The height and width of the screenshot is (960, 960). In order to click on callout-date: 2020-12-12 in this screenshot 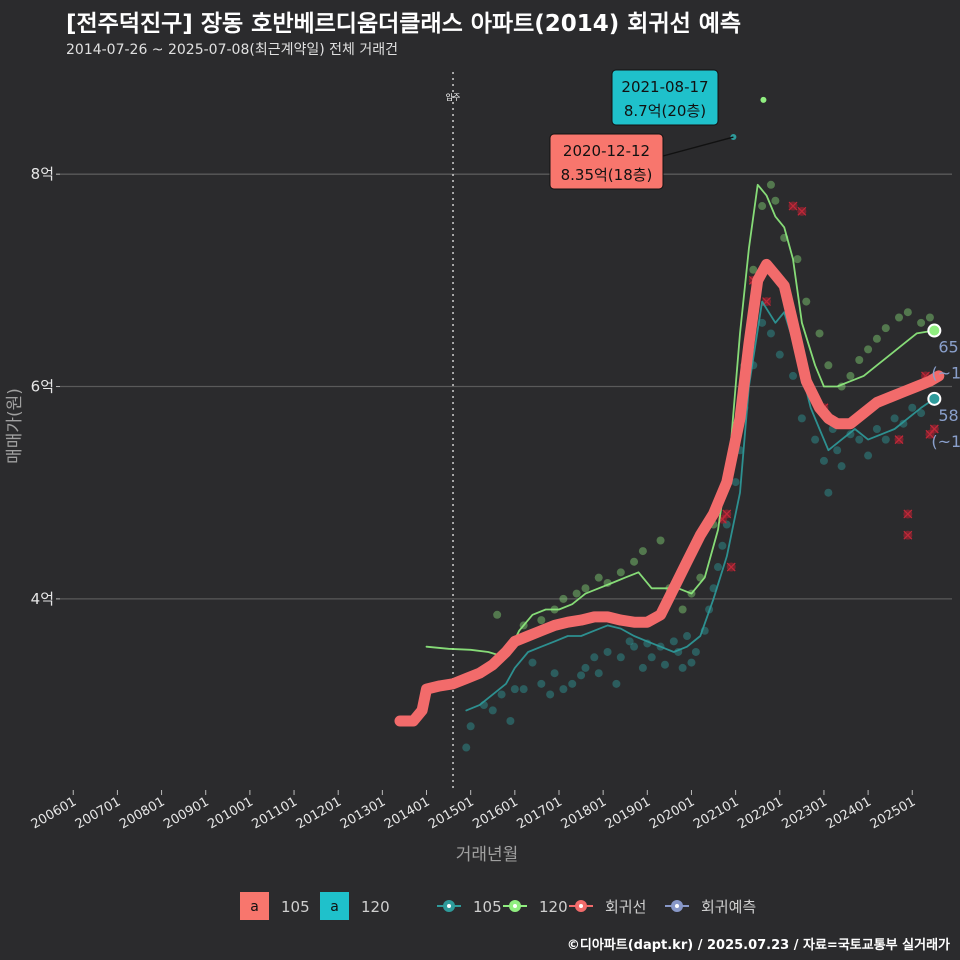, I will do `click(606, 151)`.